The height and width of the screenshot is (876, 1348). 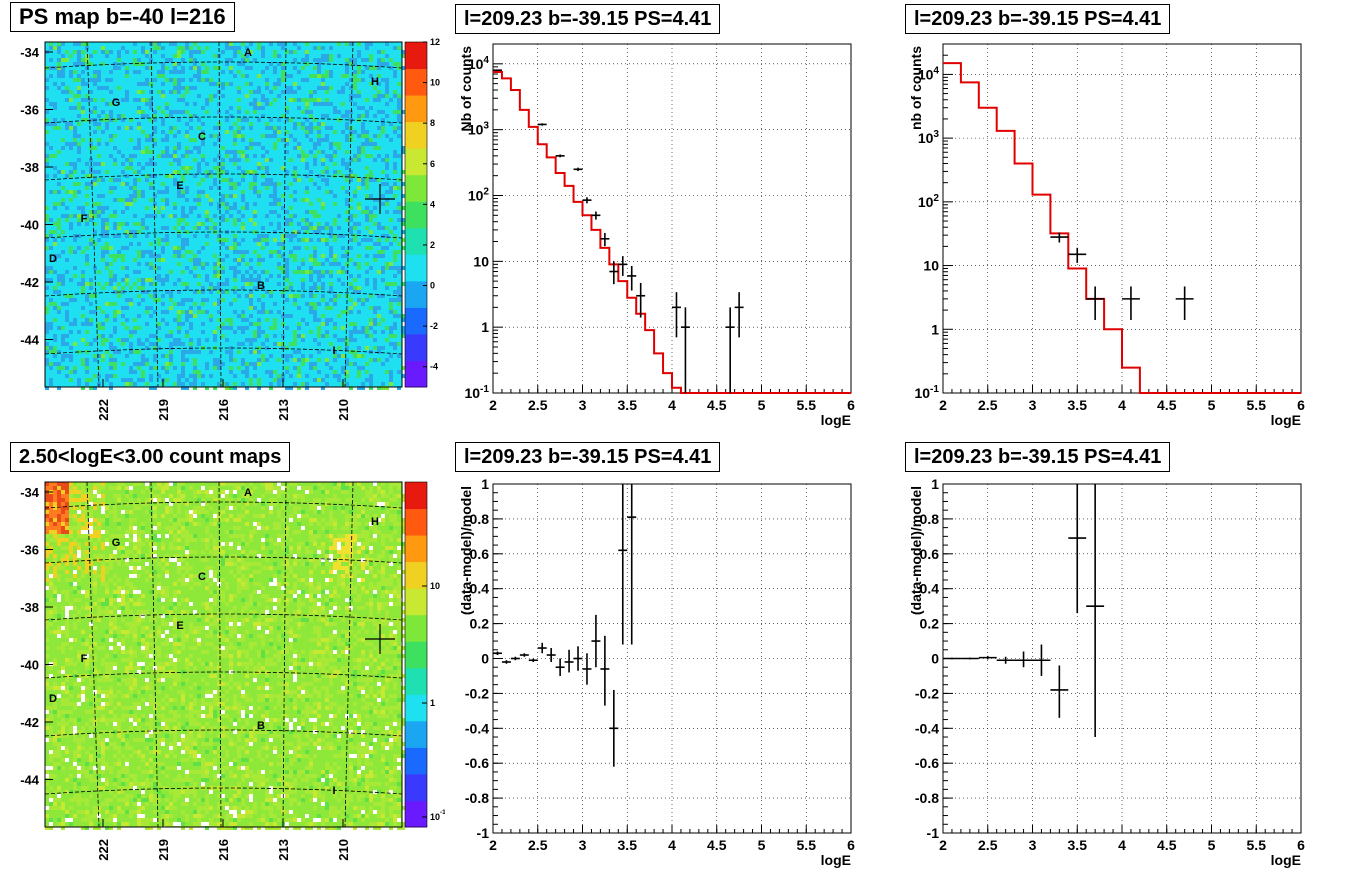 What do you see at coordinates (248, 493) in the screenshot?
I see `source-label-A: A` at bounding box center [248, 493].